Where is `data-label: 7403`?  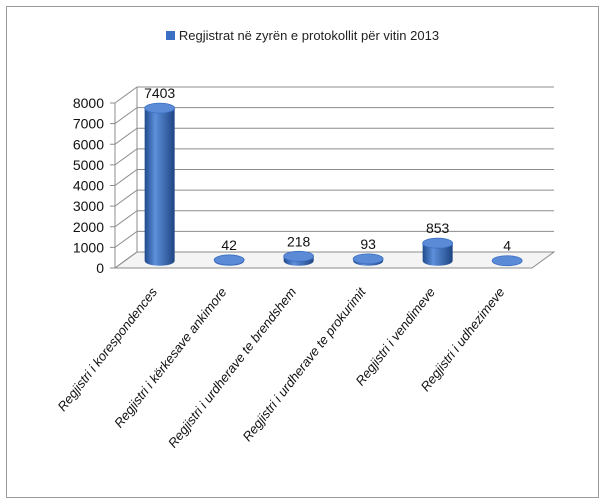 data-label: 7403 is located at coordinates (159, 93).